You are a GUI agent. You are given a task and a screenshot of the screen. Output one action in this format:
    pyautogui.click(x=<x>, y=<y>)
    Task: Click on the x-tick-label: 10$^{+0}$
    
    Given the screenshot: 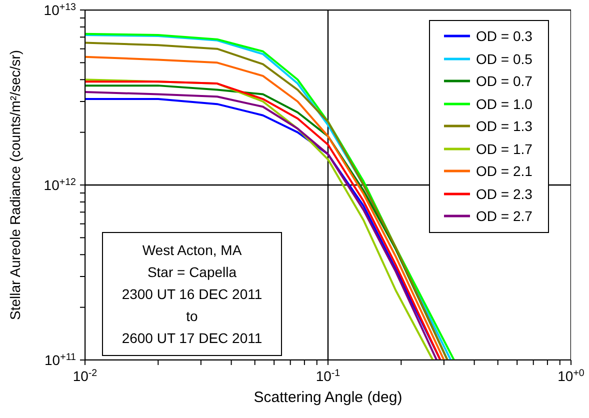 What is the action you would take?
    pyautogui.click(x=571, y=376)
    